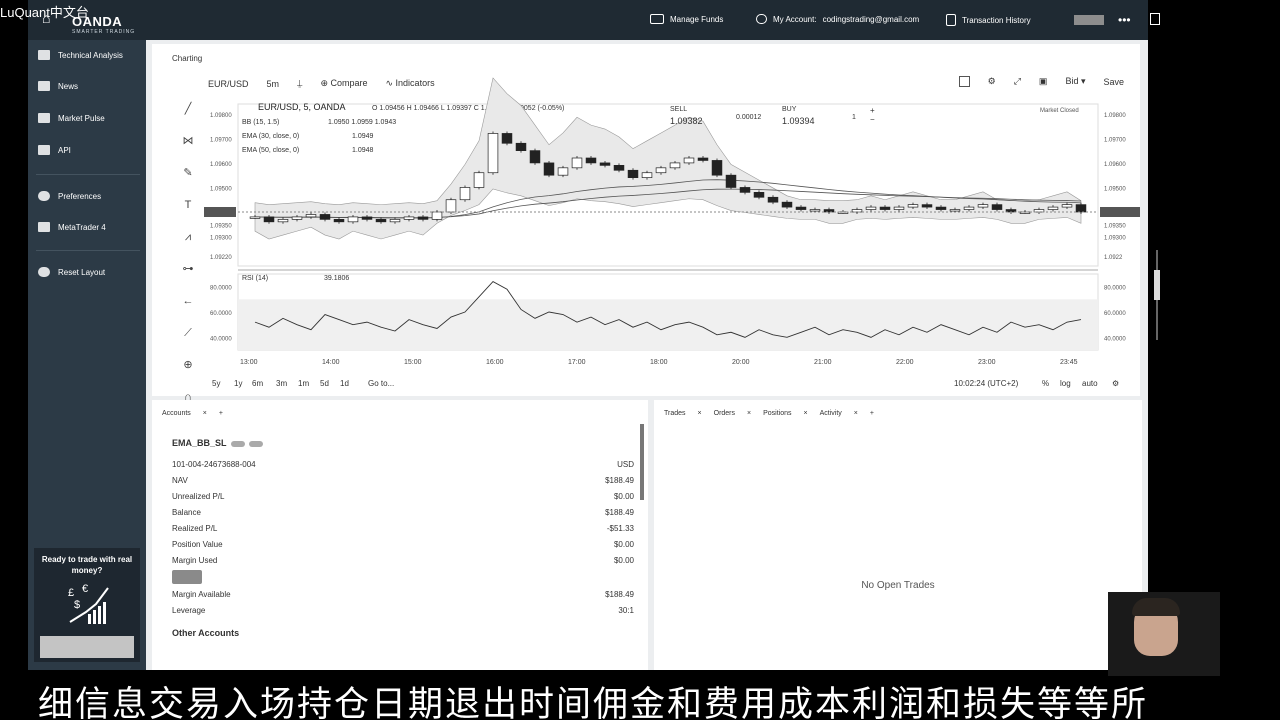  I want to click on tab-accounts: Accounts, so click(176, 413).